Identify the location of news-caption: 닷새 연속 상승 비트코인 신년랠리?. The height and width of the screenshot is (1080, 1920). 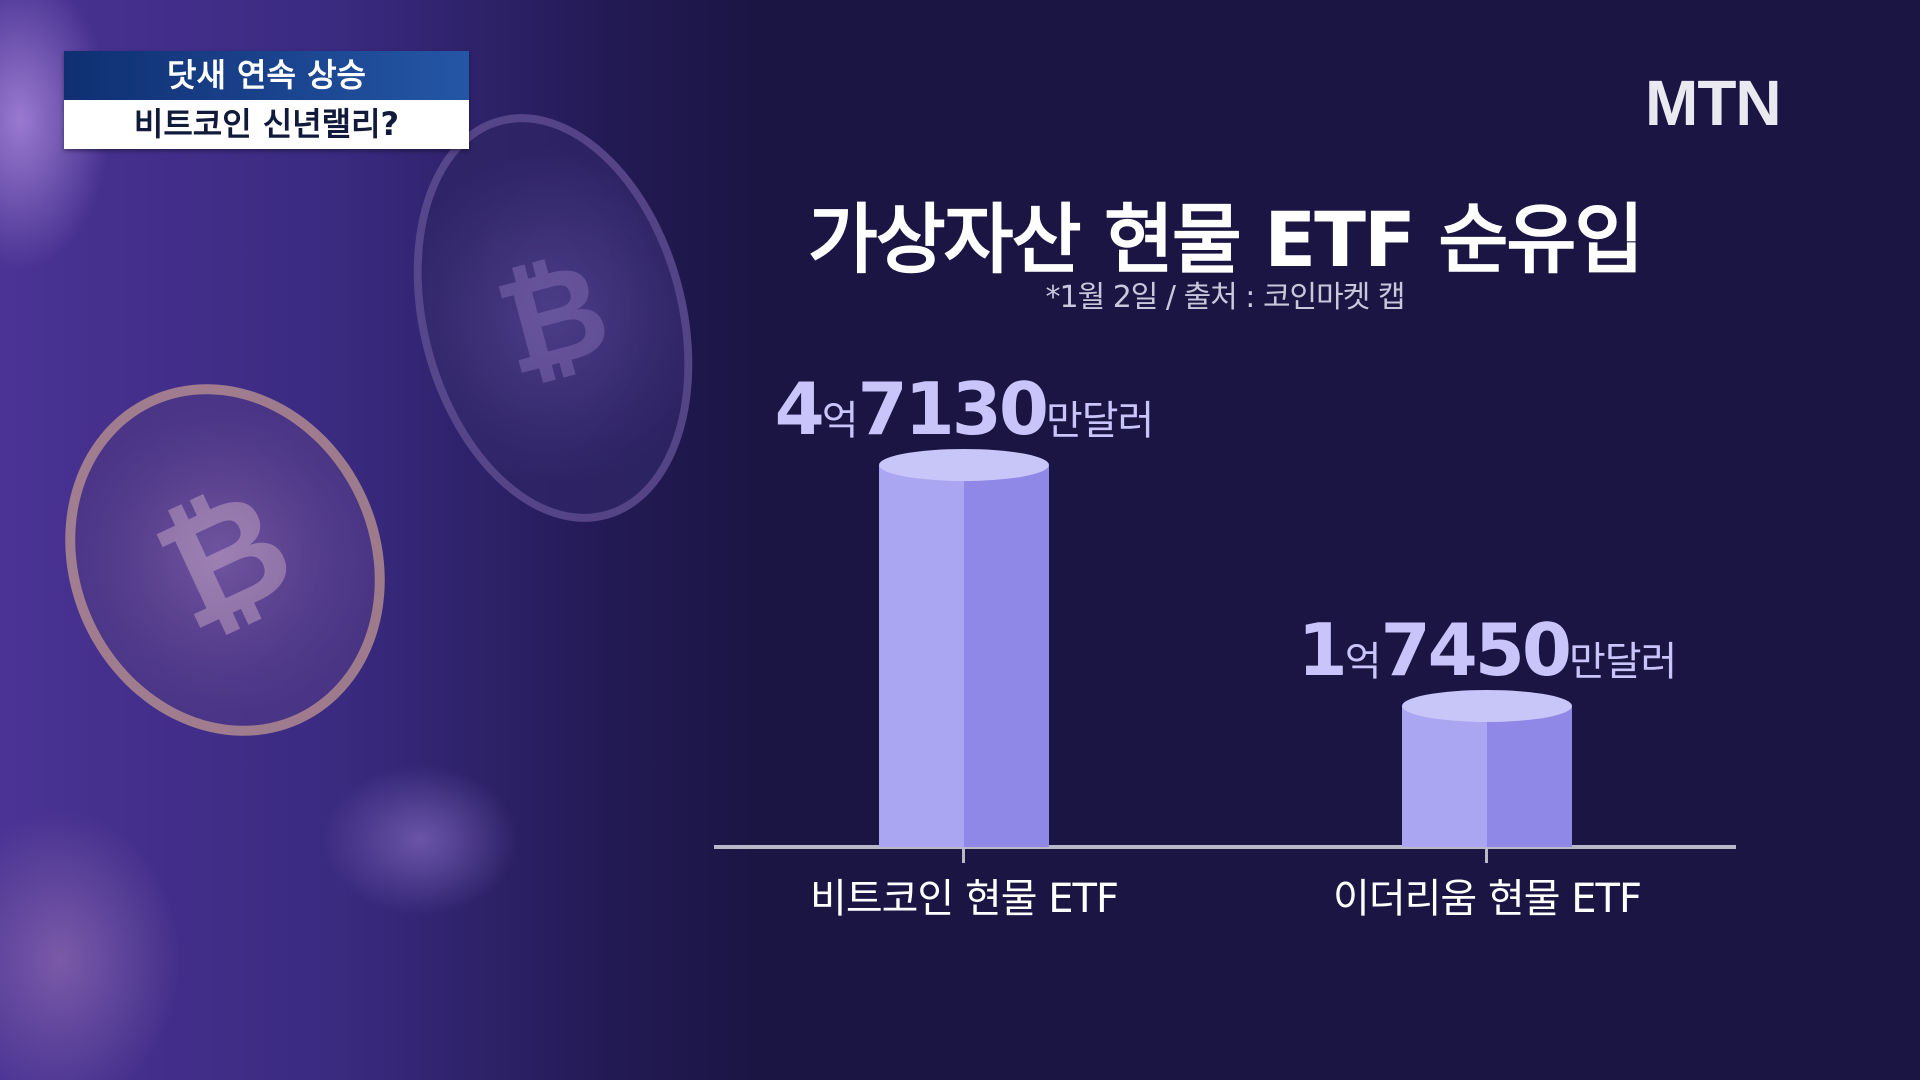
(266, 100).